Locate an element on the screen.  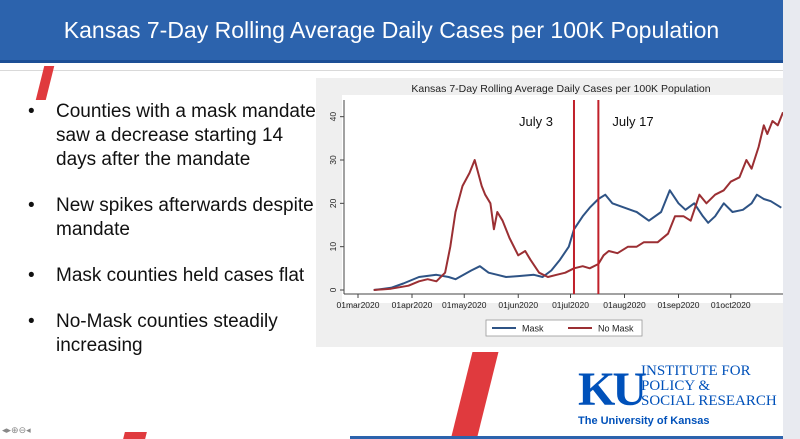
bullet-text: New spikes afterwards despite mandate is located at coordinates (185, 217).